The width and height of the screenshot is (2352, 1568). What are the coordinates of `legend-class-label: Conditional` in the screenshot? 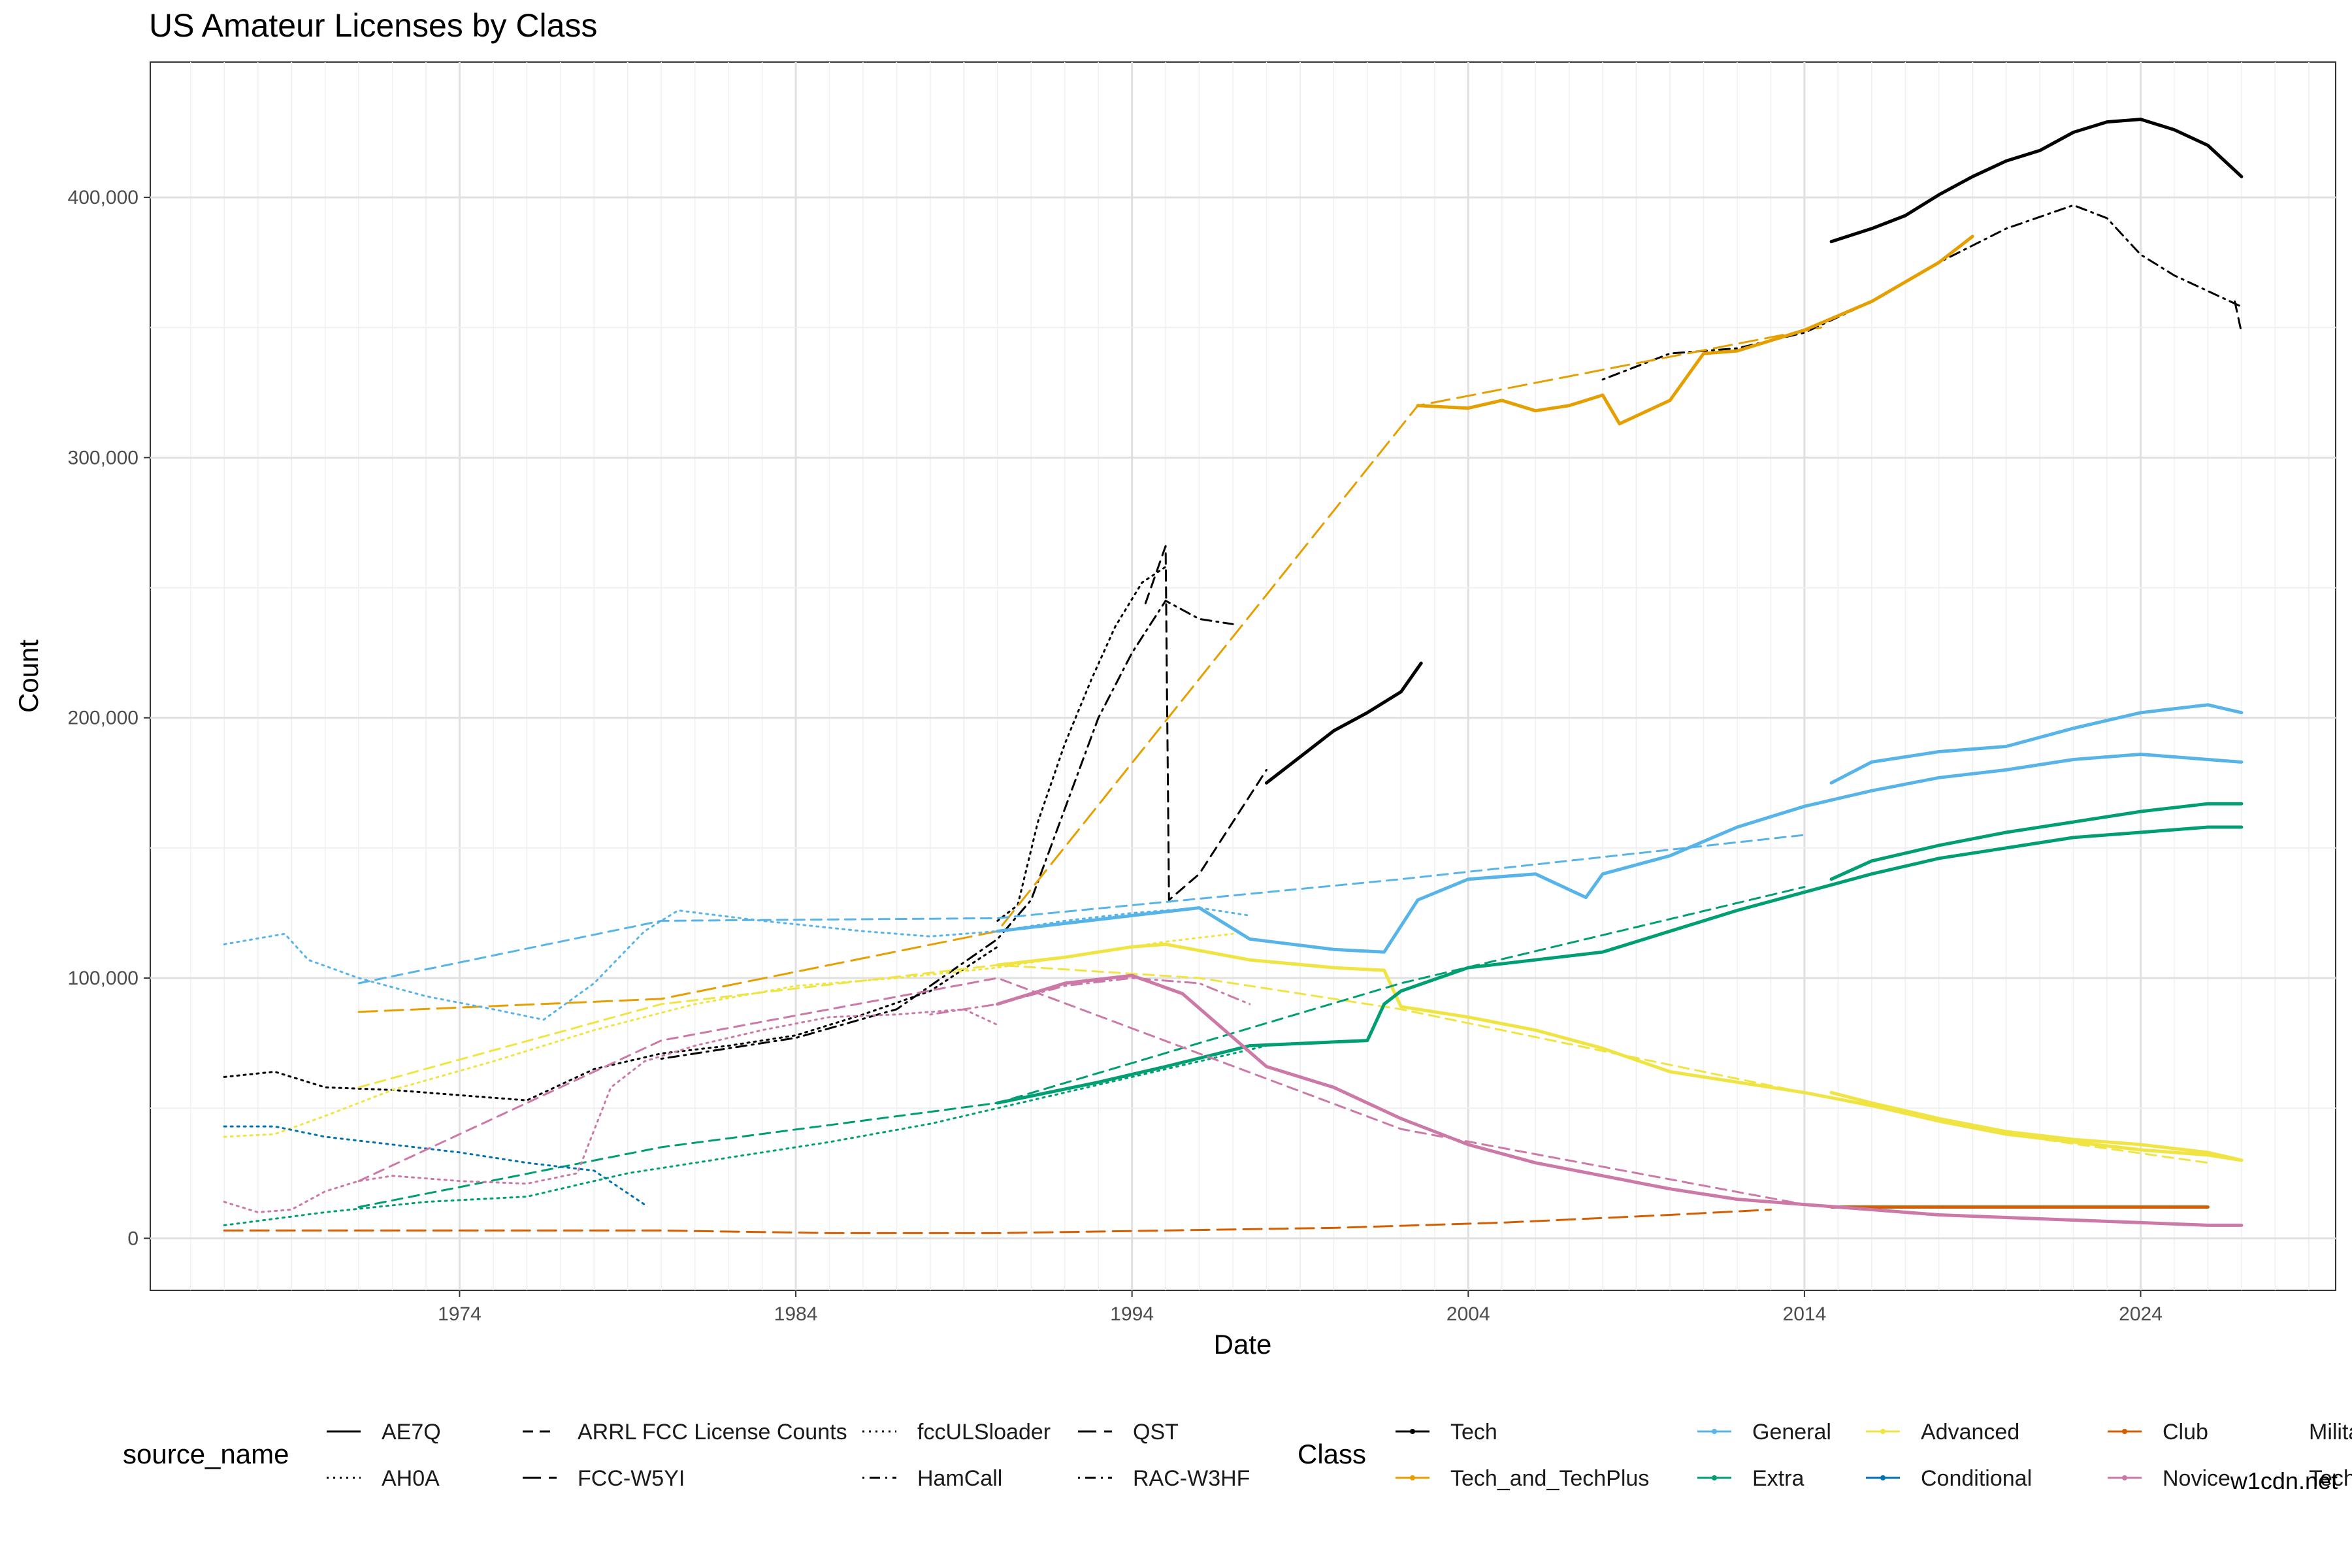 It's located at (1976, 1478).